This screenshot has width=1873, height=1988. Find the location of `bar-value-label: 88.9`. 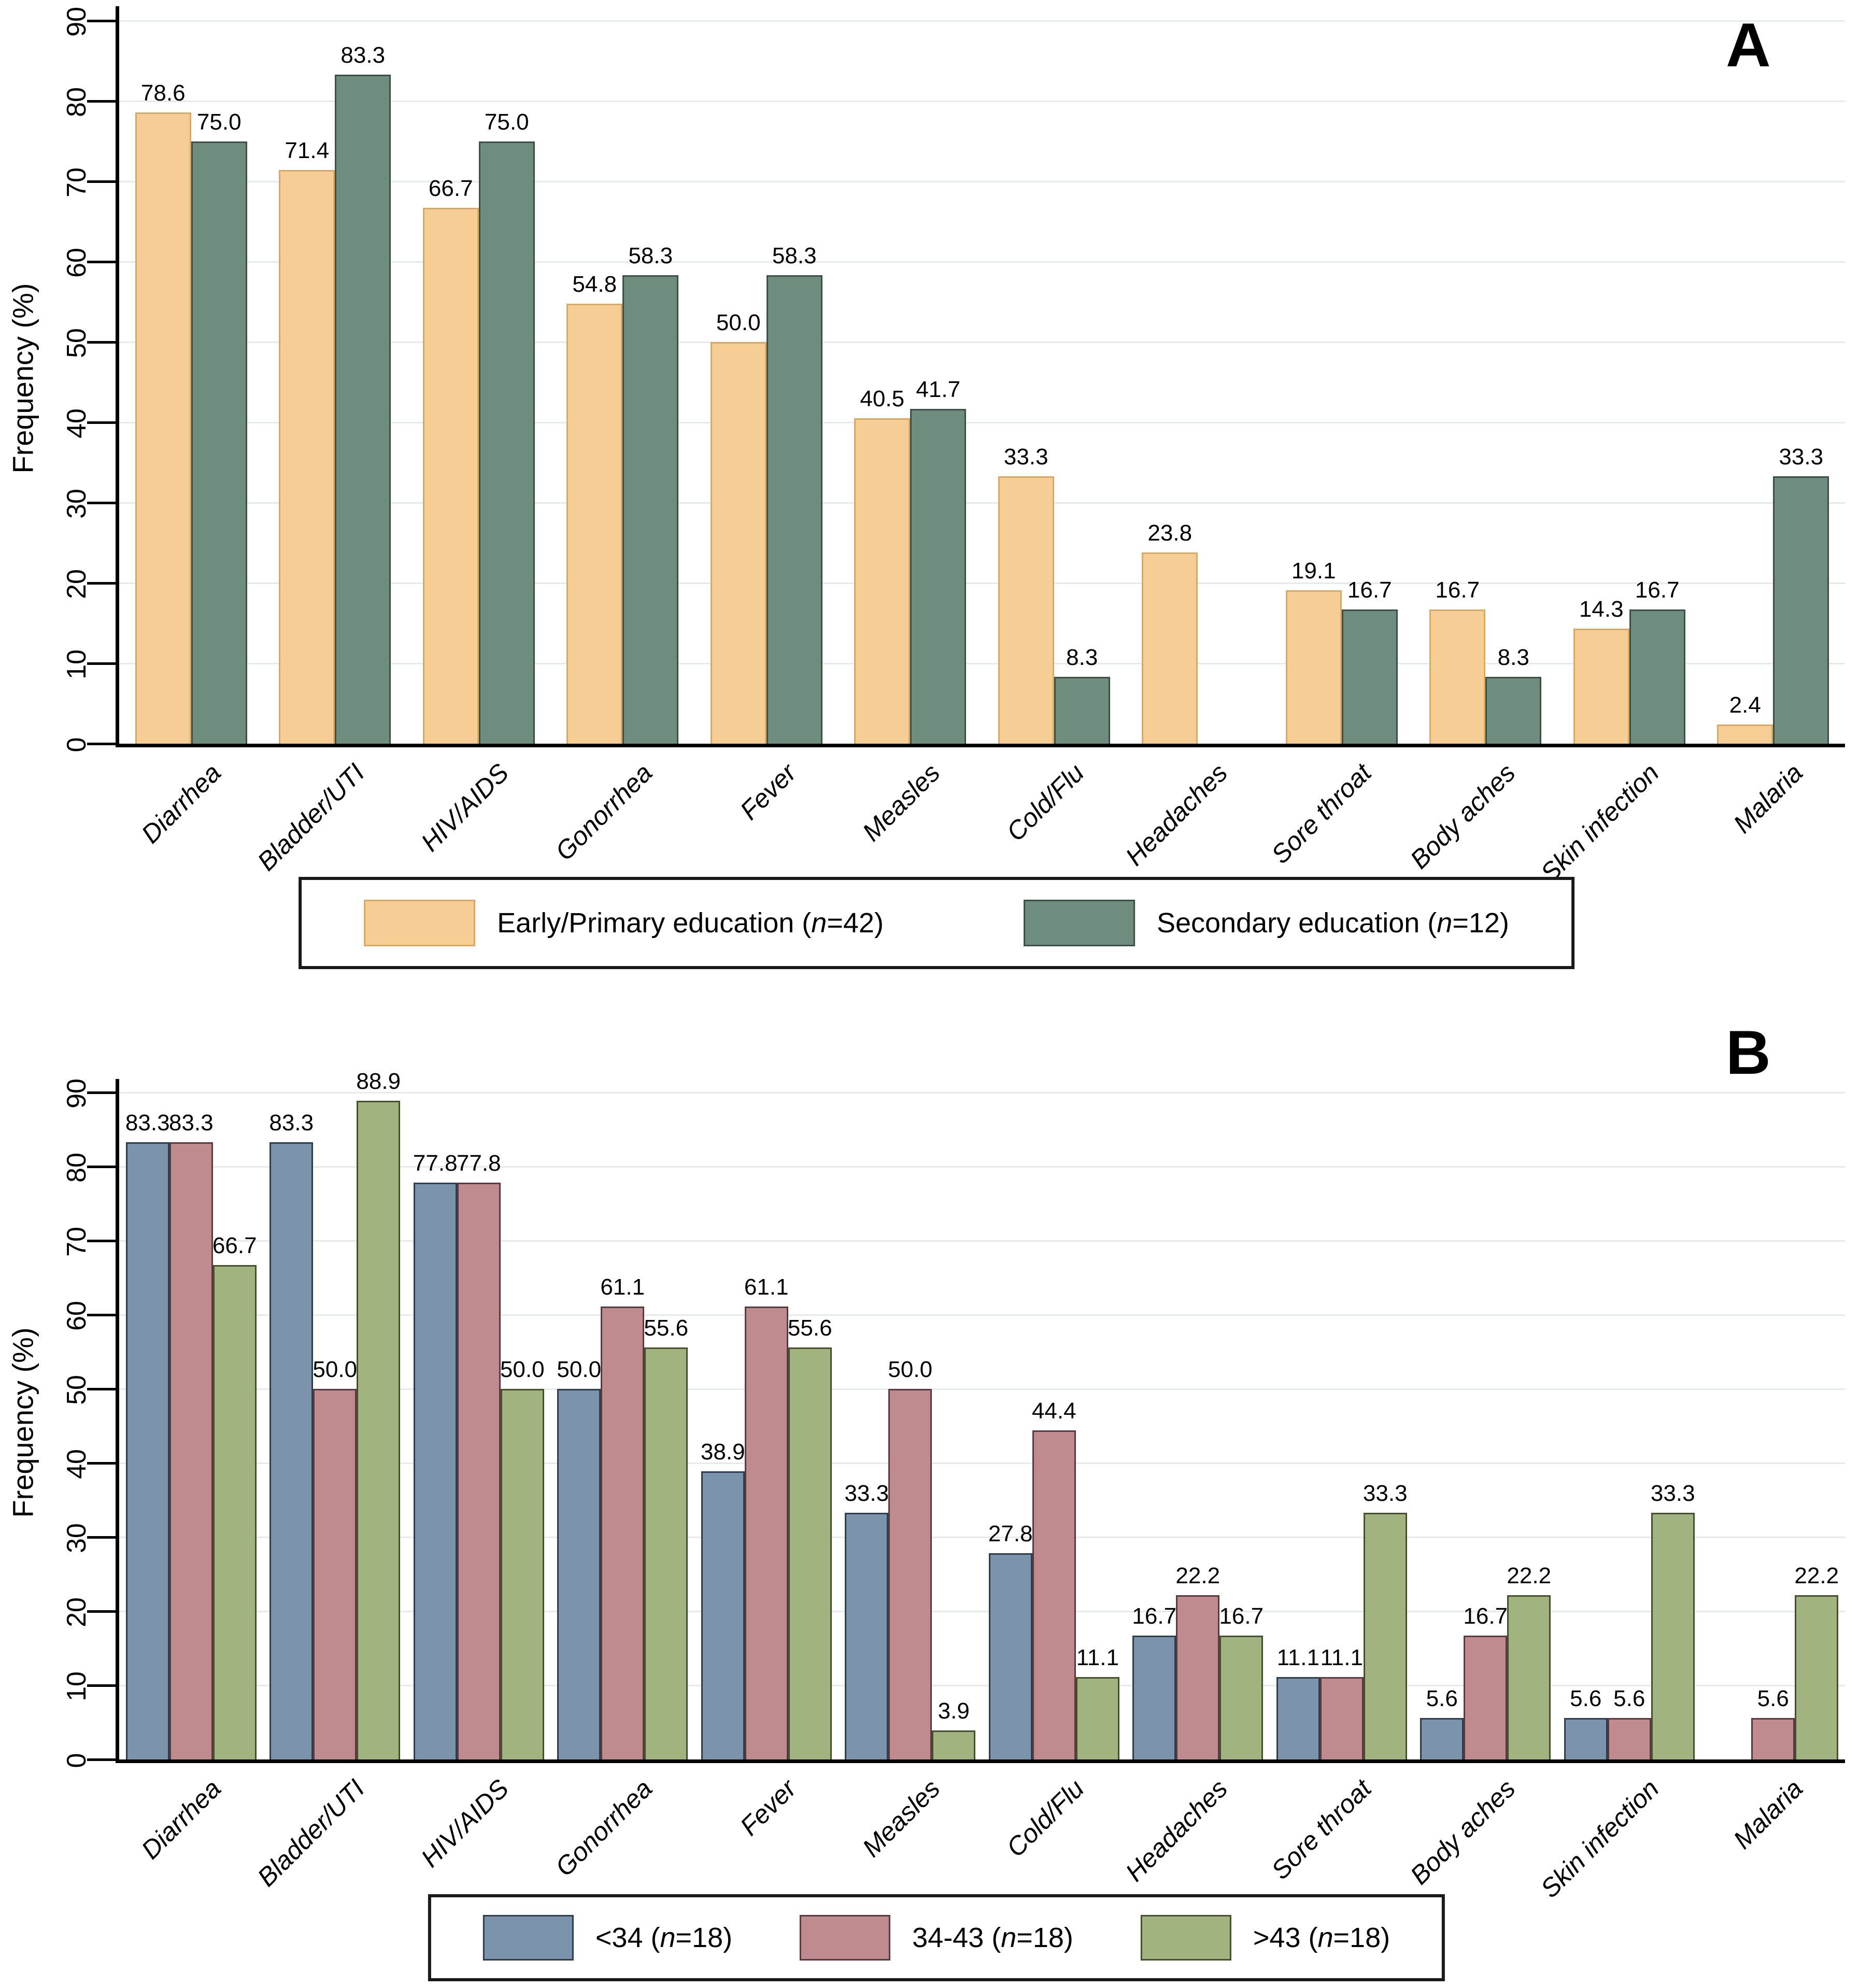

bar-value-label: 88.9 is located at coordinates (378, 1081).